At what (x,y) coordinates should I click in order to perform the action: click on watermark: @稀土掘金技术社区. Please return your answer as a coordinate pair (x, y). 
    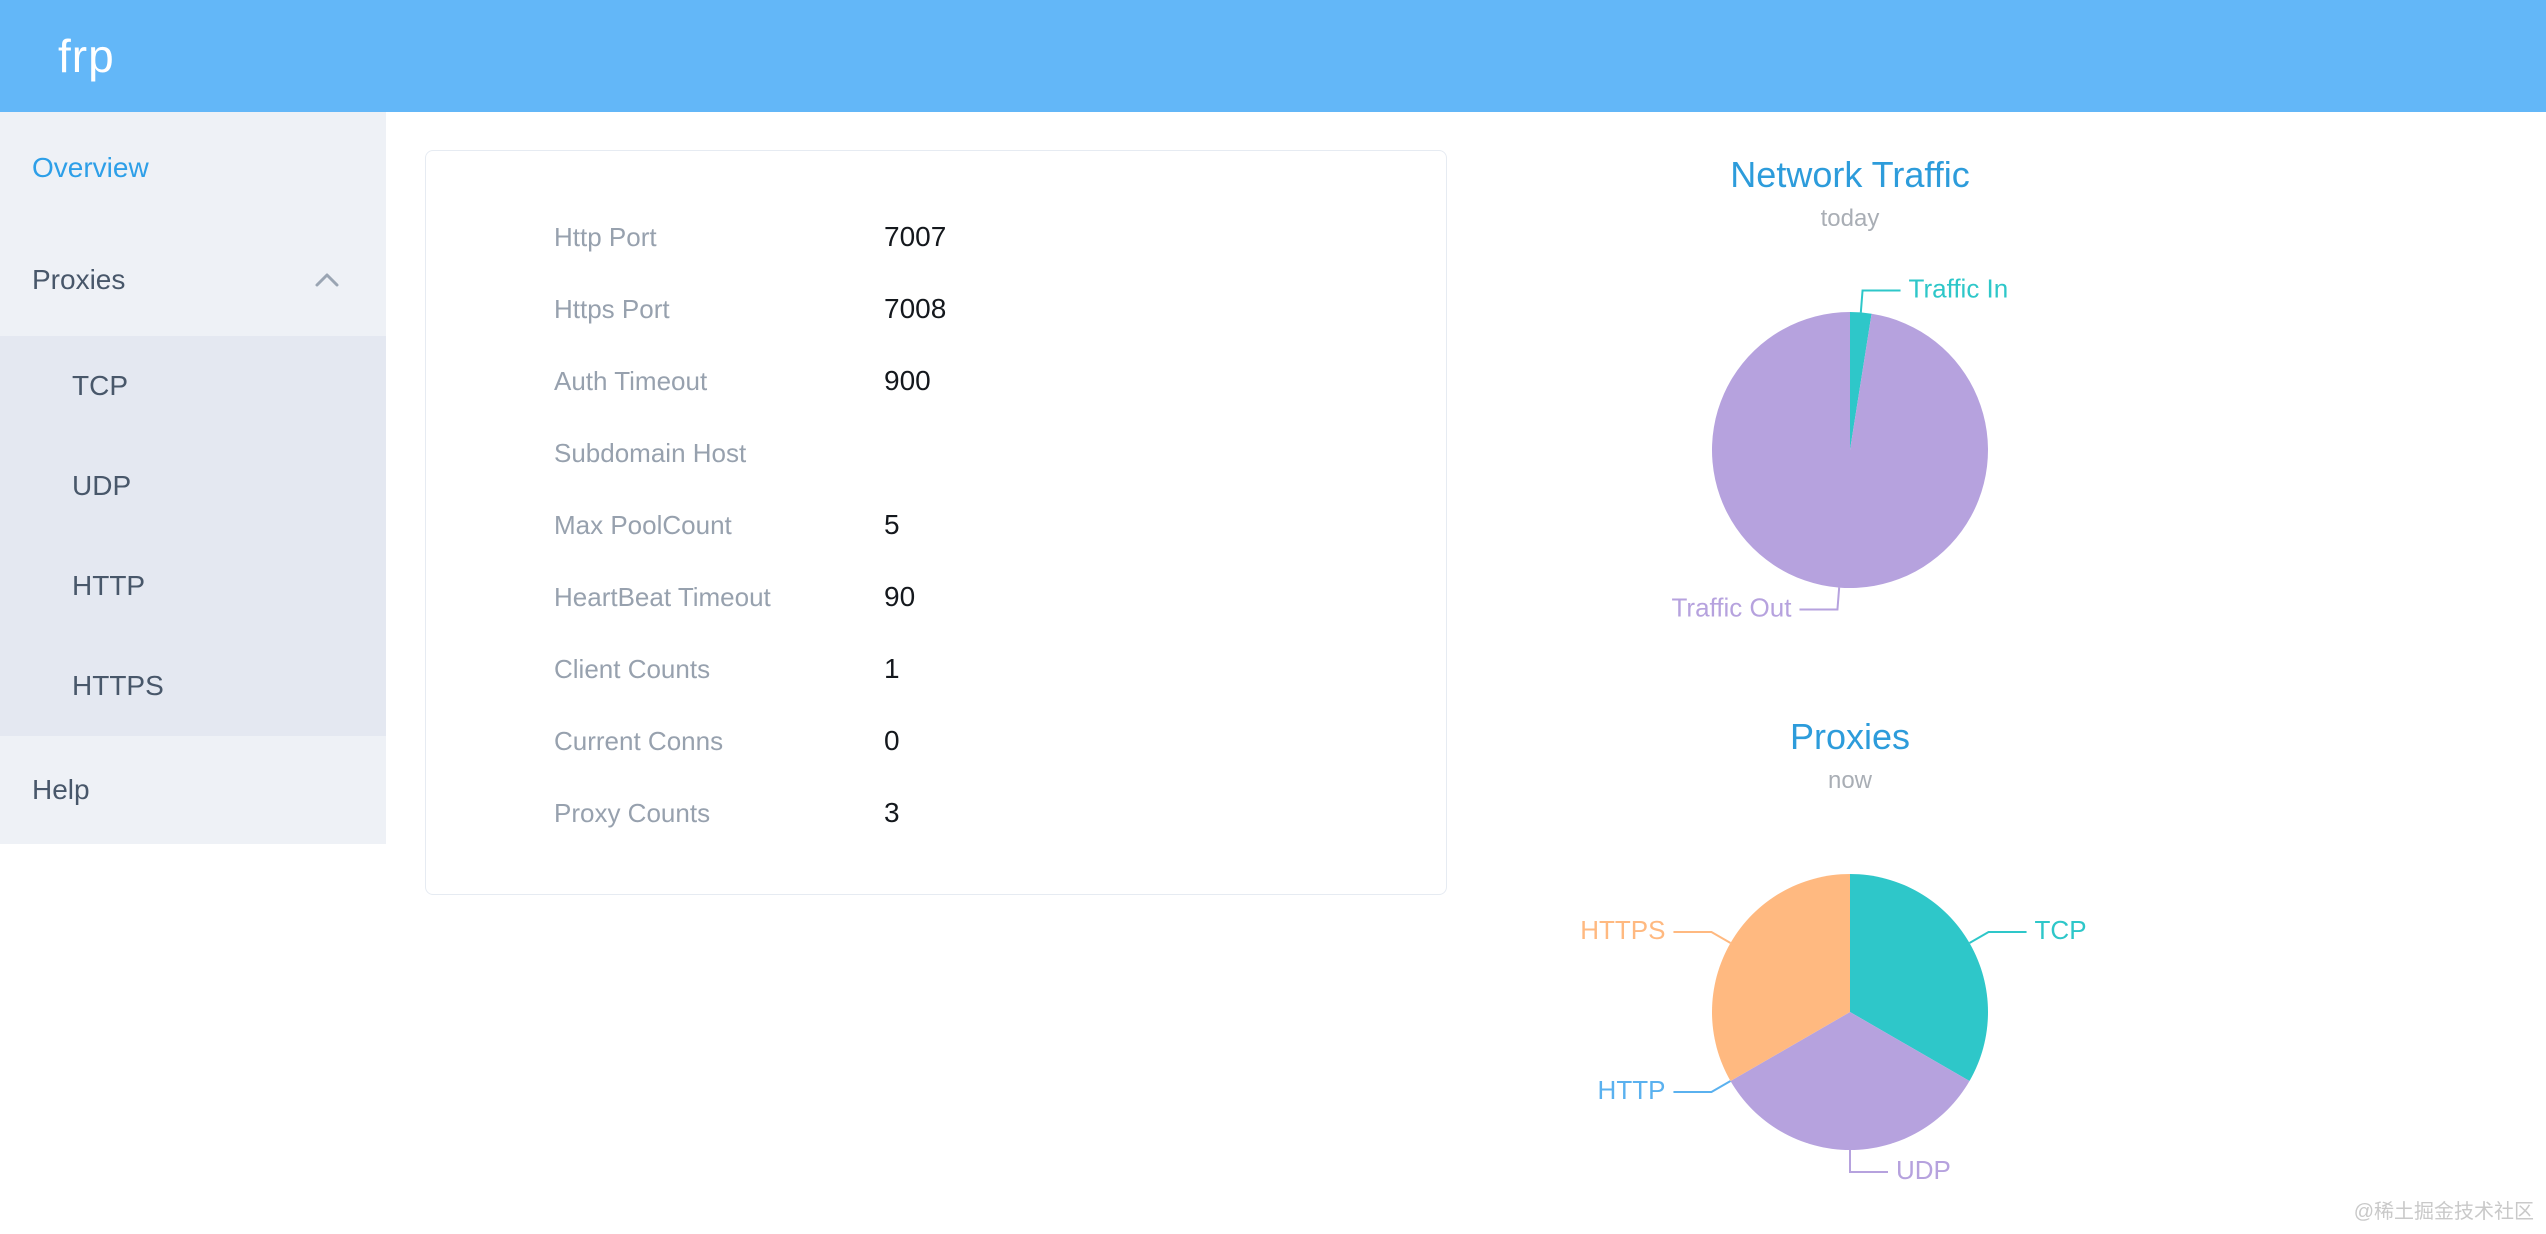
    Looking at the image, I should click on (2443, 1212).